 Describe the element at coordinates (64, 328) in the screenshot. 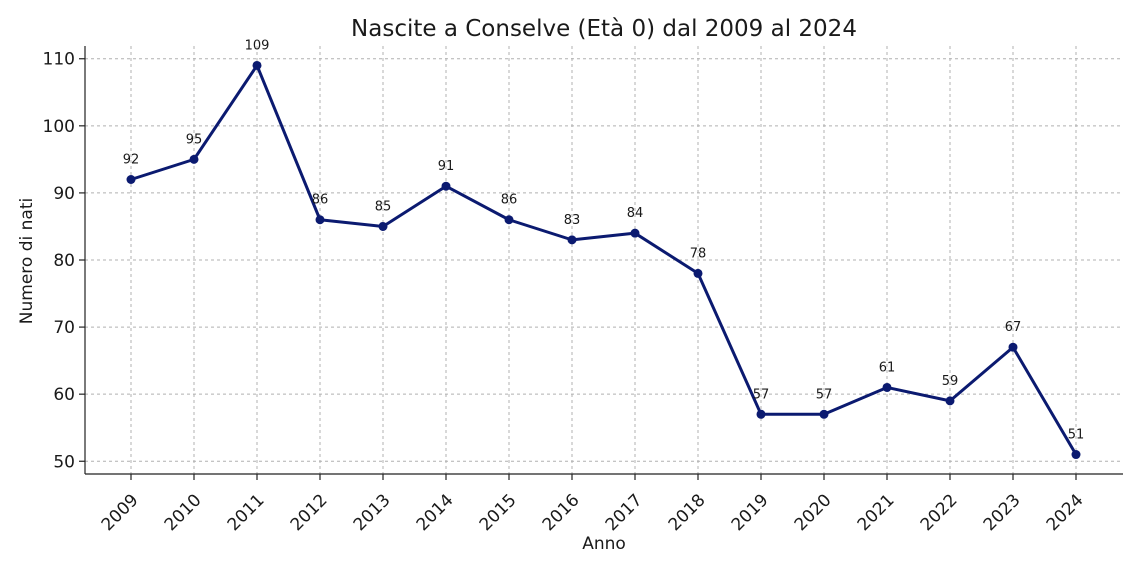

I see `y-tick-label: 70` at that location.